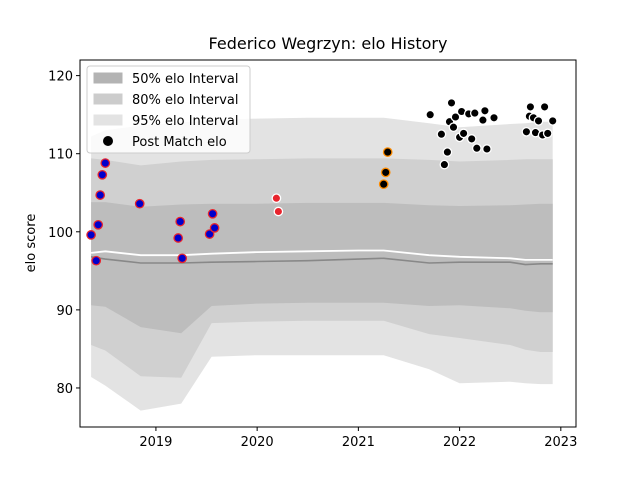 Image resolution: width=640 pixels, height=480 pixels. What do you see at coordinates (60, 233) in the screenshot?
I see `y-tick-label-100: 100` at bounding box center [60, 233].